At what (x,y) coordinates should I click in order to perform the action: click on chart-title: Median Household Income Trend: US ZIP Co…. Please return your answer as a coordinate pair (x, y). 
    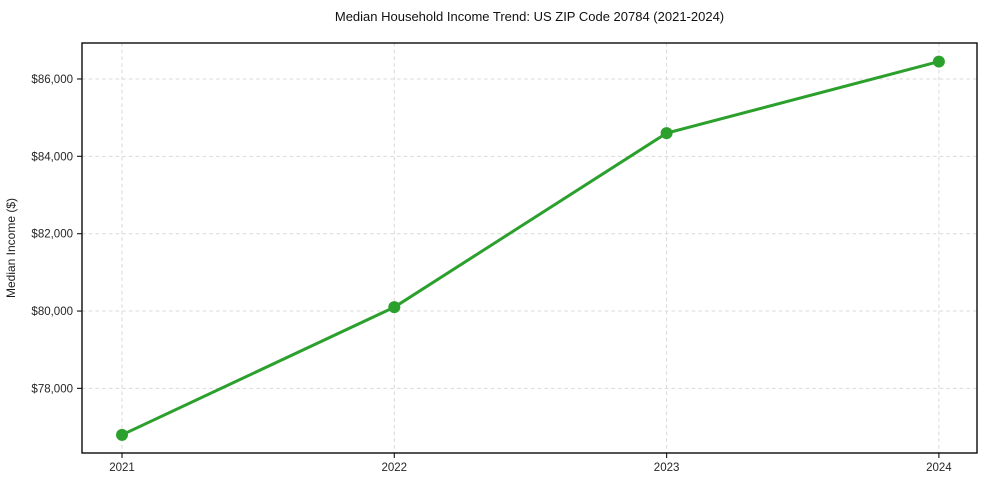
    Looking at the image, I should click on (529, 16).